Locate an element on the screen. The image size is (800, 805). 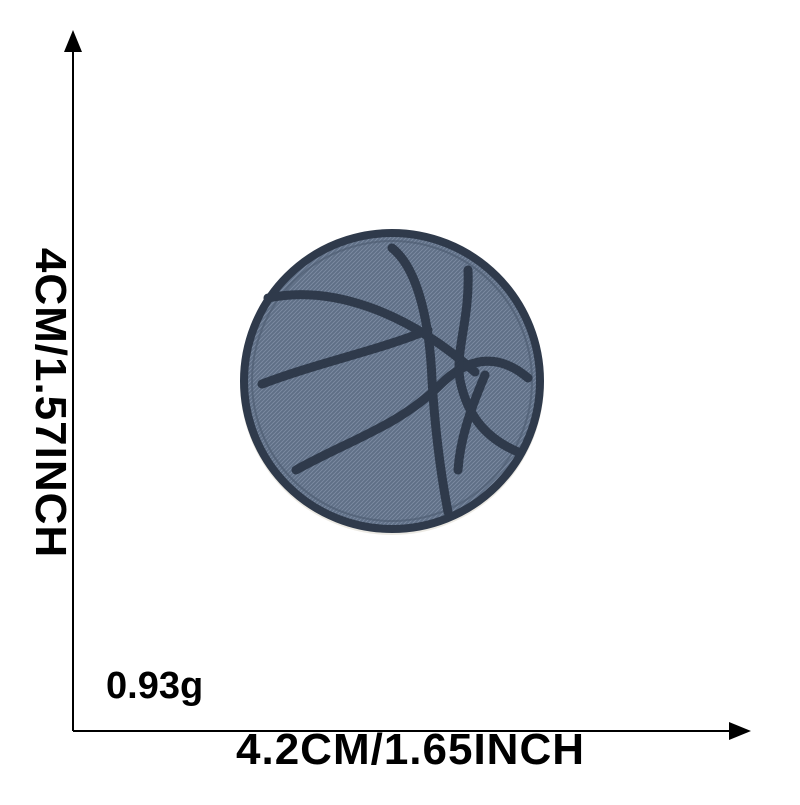
basketball-patch is located at coordinates (392, 382).